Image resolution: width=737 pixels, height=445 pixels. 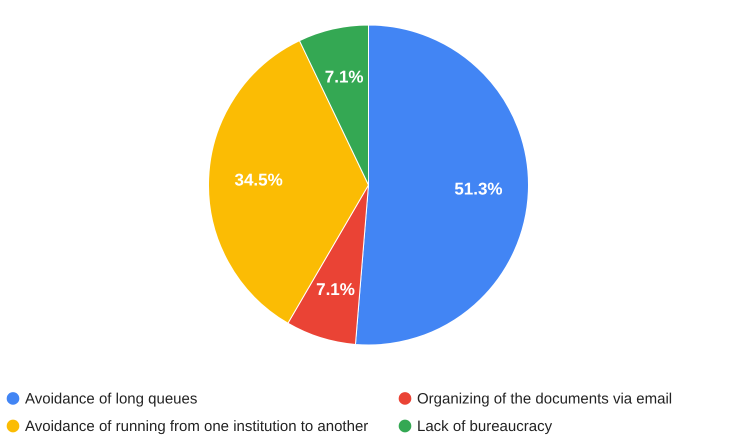 I want to click on data-label: 34.5%, so click(x=258, y=180).